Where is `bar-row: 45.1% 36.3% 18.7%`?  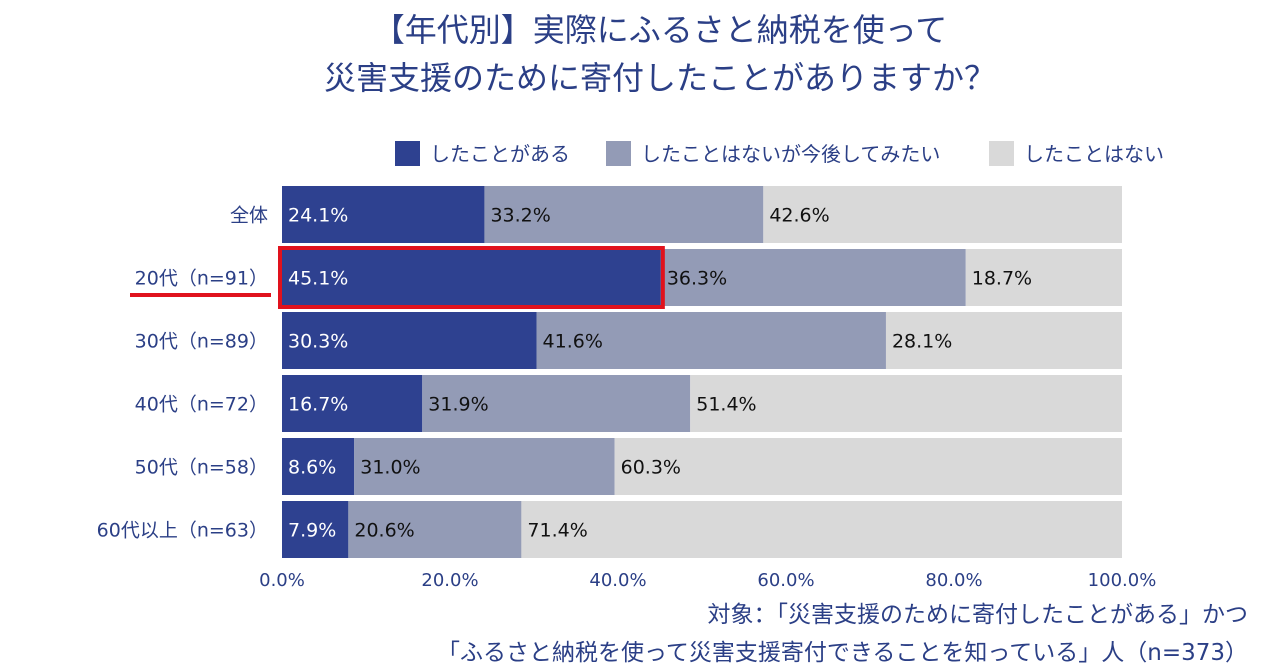 bar-row: 45.1% 36.3% 18.7% is located at coordinates (702, 277).